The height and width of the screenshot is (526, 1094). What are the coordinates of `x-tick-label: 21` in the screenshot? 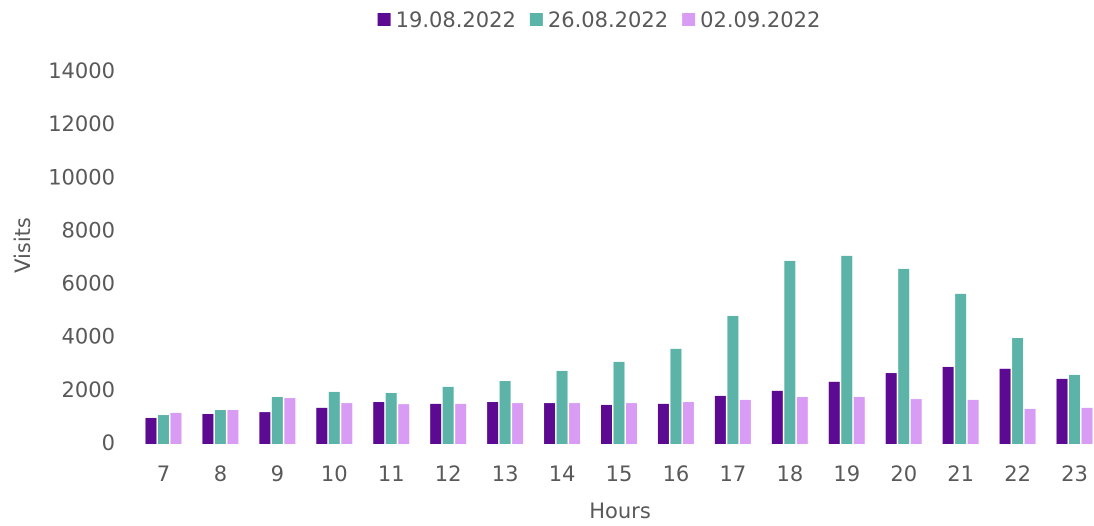 It's located at (960, 474).